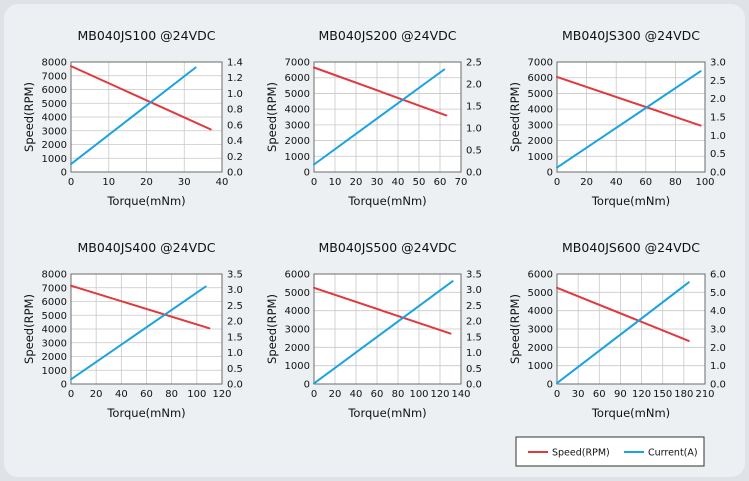 The image size is (749, 481). Describe the element at coordinates (235, 141) in the screenshot. I see `y2-tick-label: 0.4` at that location.